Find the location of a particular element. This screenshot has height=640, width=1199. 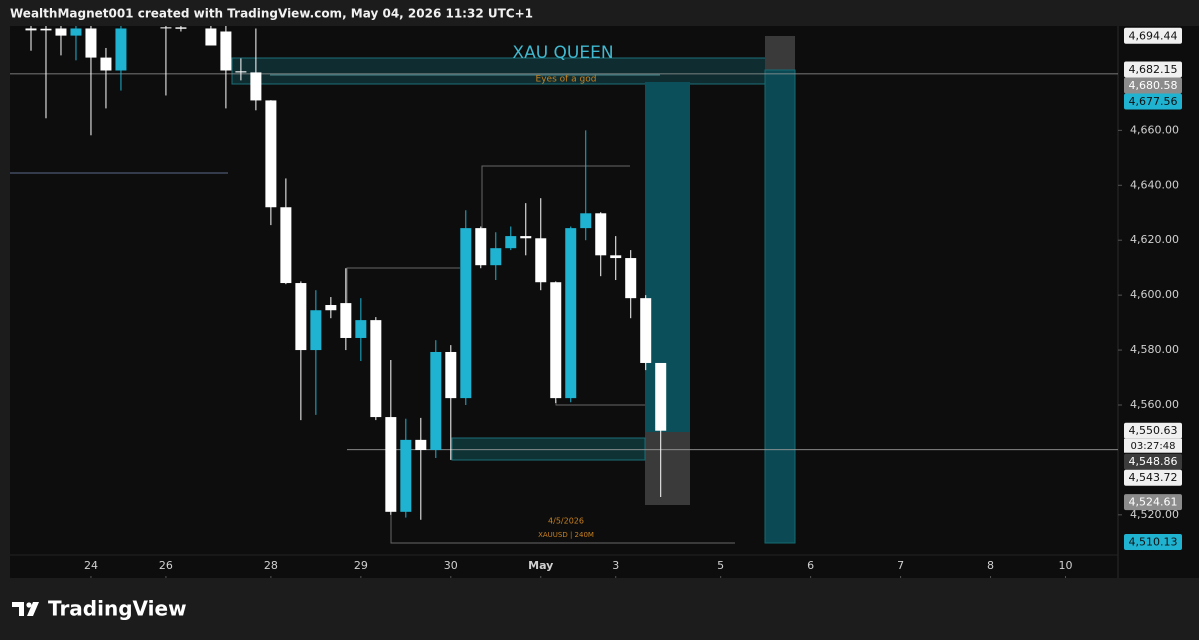

price-label: 4,548.86 is located at coordinates (1153, 461).